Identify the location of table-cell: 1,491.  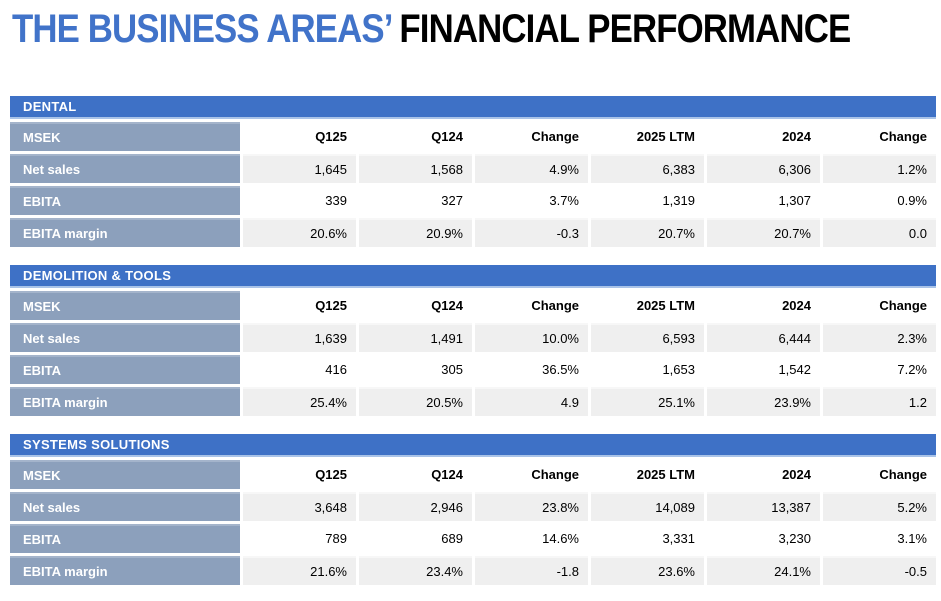
(415, 337).